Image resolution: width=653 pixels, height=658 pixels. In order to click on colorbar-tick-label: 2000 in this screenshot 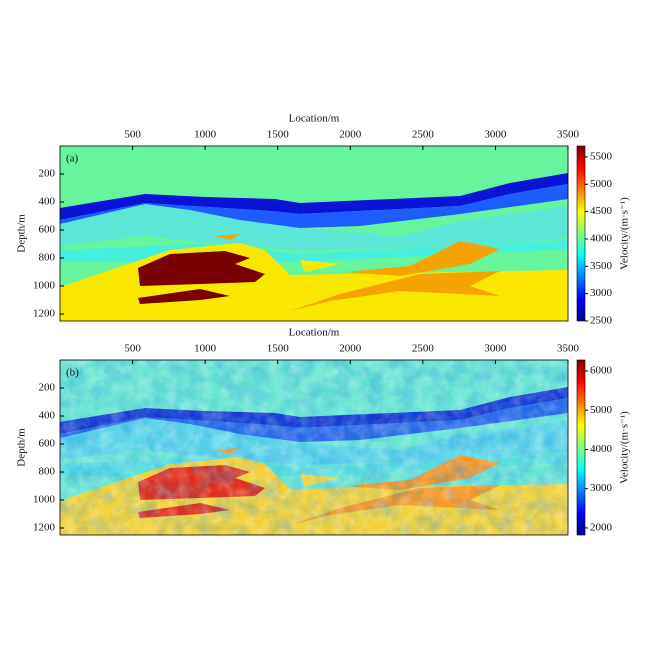, I will do `click(601, 527)`.